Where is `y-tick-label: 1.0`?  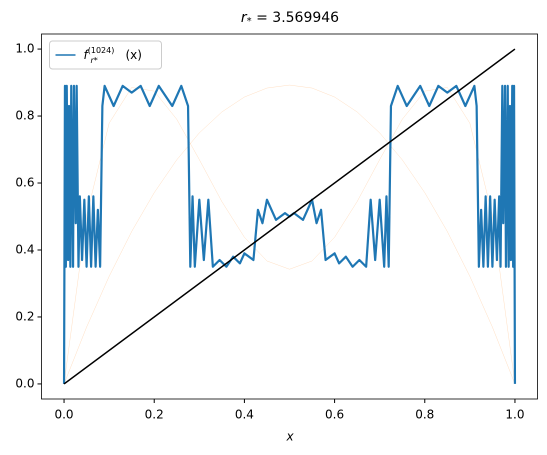 y-tick-label: 1.0 is located at coordinates (24, 49).